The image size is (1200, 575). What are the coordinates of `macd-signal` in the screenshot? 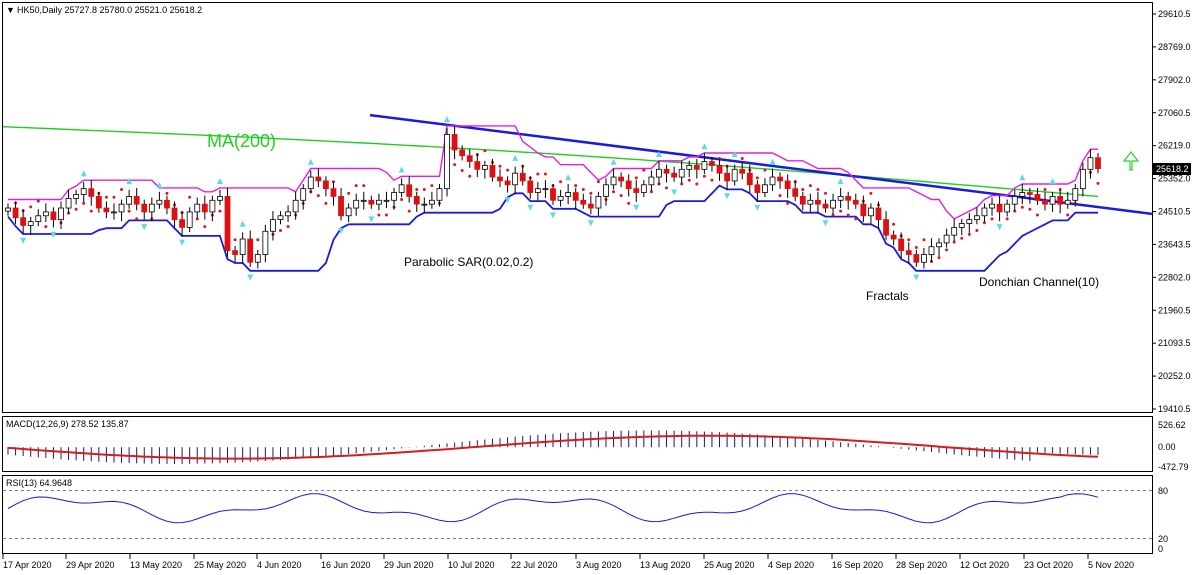 It's located at (553, 447).